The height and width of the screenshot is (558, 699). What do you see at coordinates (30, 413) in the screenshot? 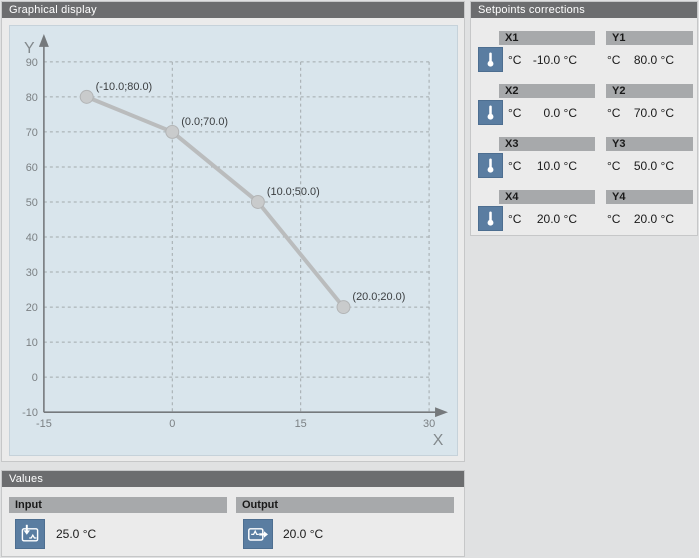
I see `svg-text: -10` at bounding box center [30, 413].